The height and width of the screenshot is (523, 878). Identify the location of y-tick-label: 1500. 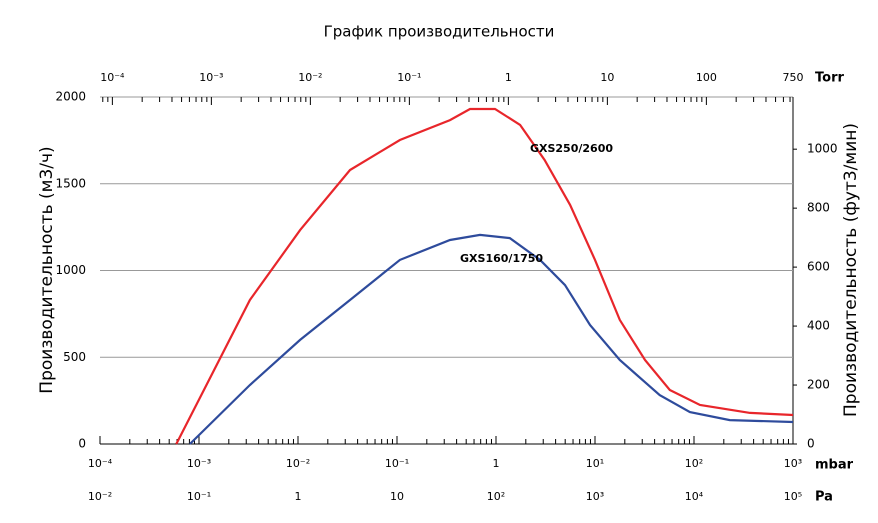
(70, 183).